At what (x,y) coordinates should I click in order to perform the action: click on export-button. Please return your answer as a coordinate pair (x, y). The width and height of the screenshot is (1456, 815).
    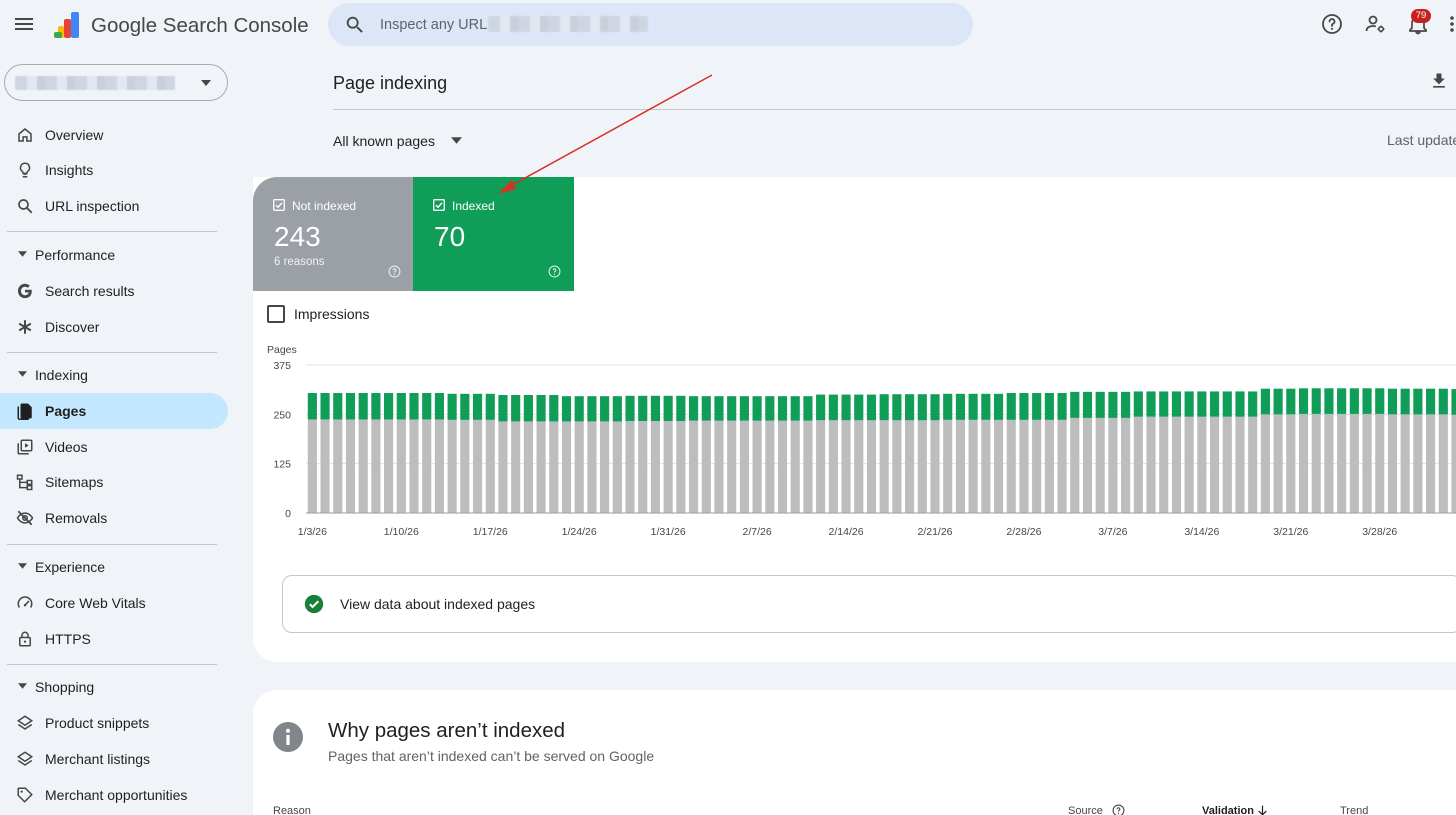
    Looking at the image, I should click on (1439, 81).